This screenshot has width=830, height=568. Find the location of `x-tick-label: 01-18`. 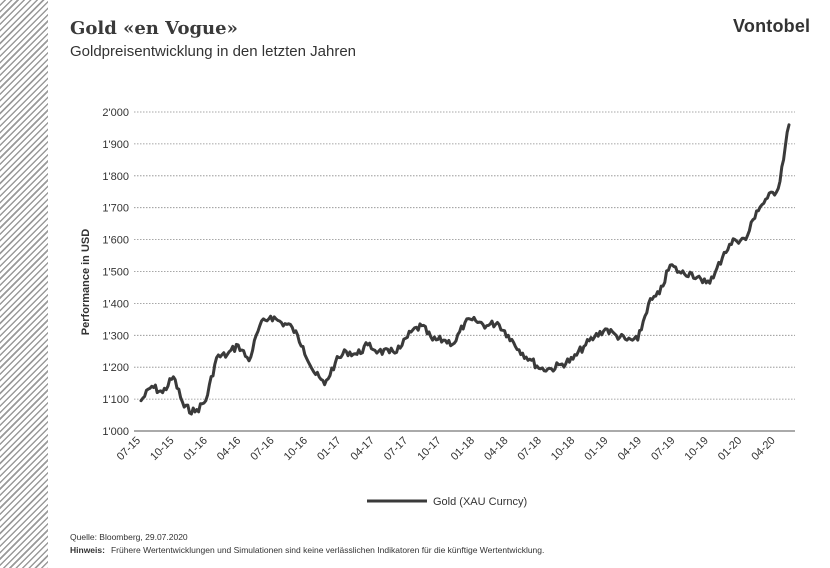

x-tick-label: 01-18 is located at coordinates (463, 449).